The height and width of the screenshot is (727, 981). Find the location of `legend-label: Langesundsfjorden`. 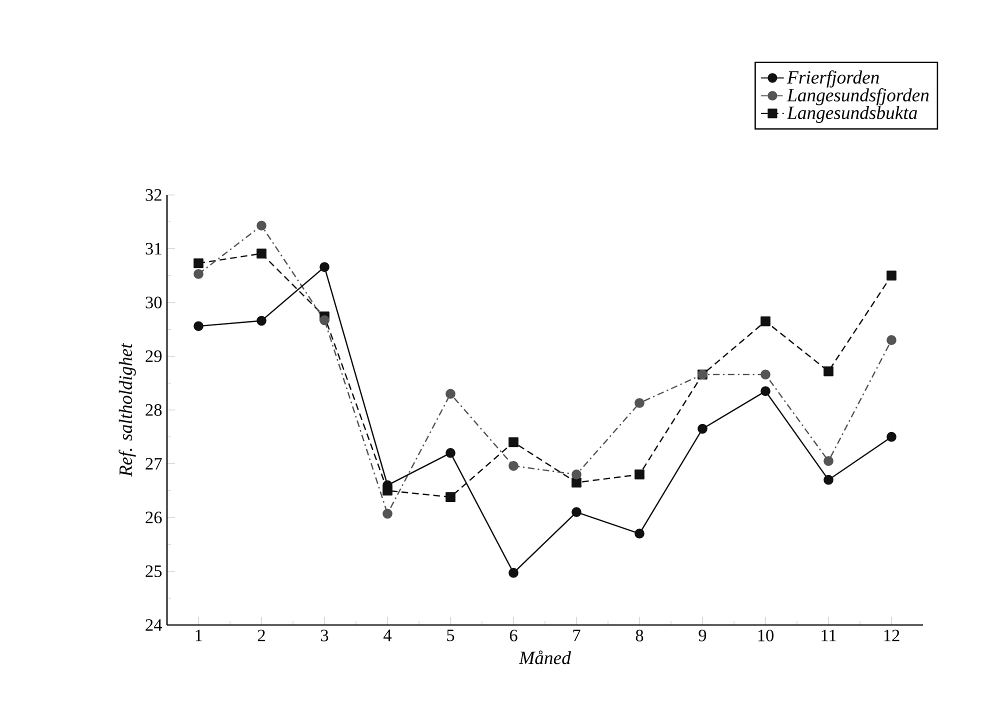

legend-label: Langesundsfjorden is located at coordinates (857, 97).